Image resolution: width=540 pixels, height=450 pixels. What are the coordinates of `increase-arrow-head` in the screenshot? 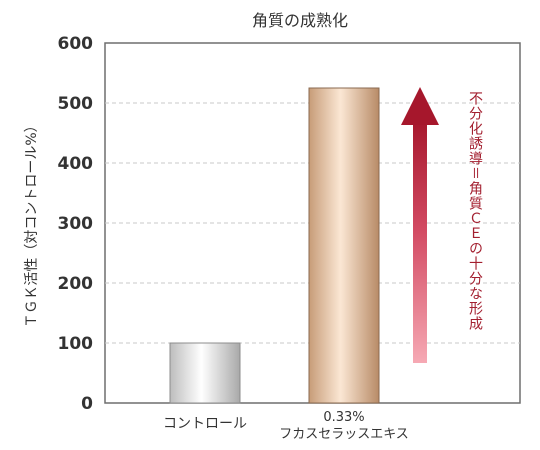 It's located at (420, 106).